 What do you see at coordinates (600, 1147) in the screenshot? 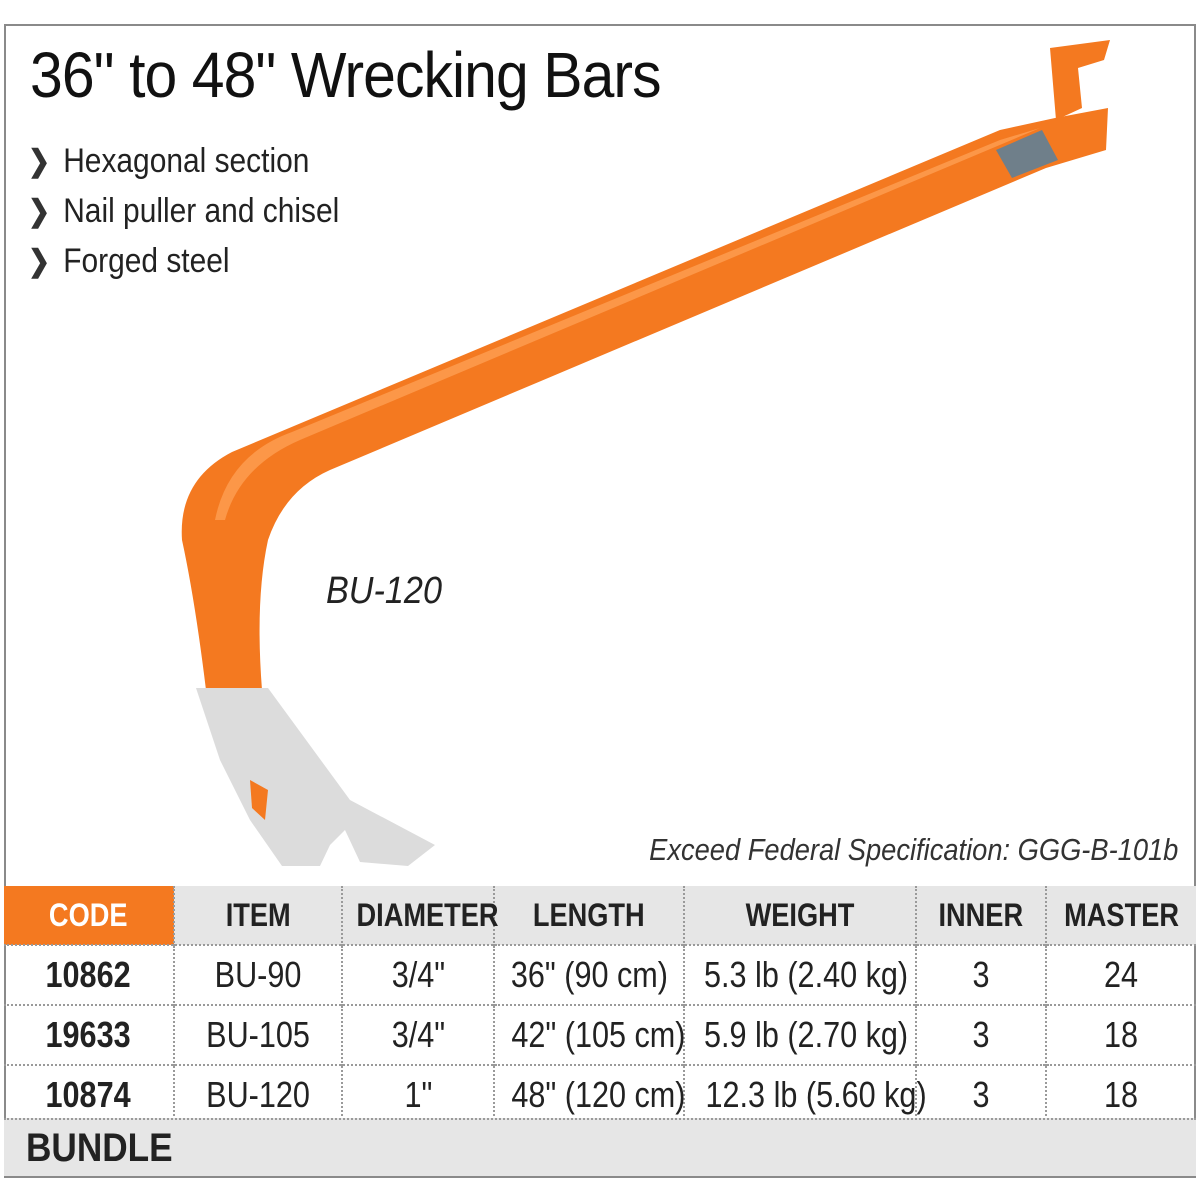
I see `bundle-footer: BUNDLE` at bounding box center [600, 1147].